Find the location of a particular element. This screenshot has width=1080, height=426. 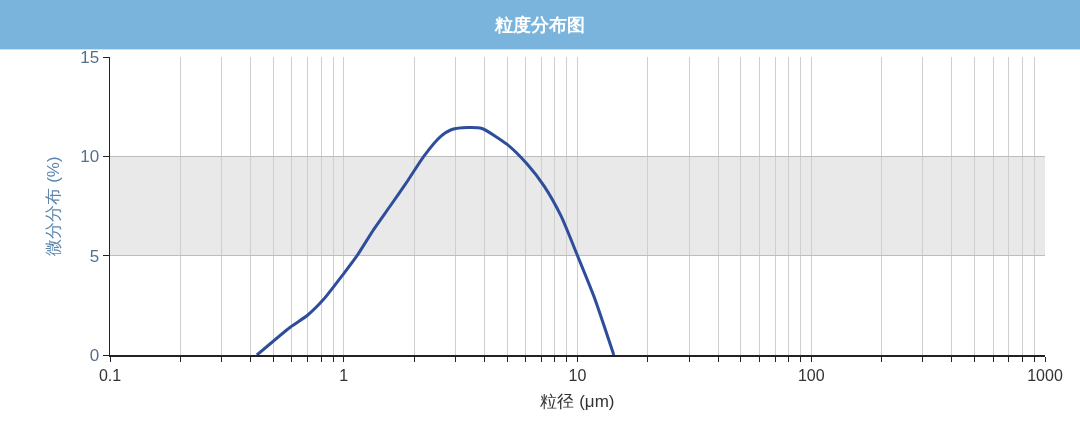

x-tick-label: 1 is located at coordinates (344, 375).